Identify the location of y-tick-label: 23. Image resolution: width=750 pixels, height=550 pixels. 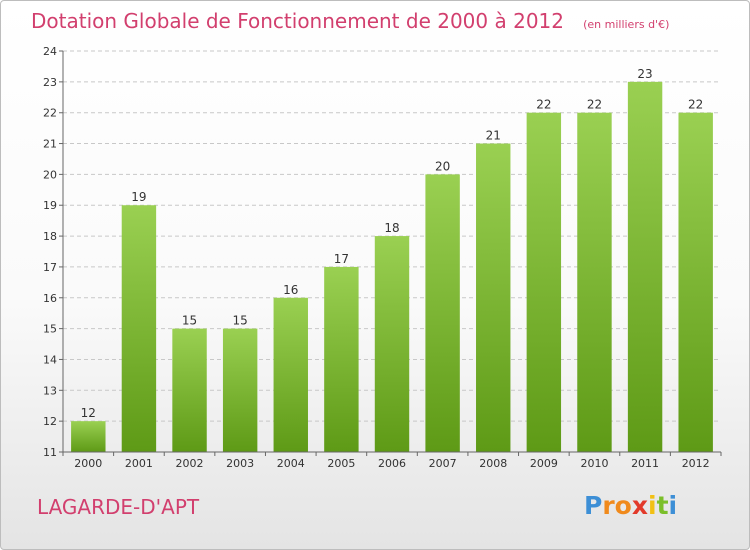
(50, 82).